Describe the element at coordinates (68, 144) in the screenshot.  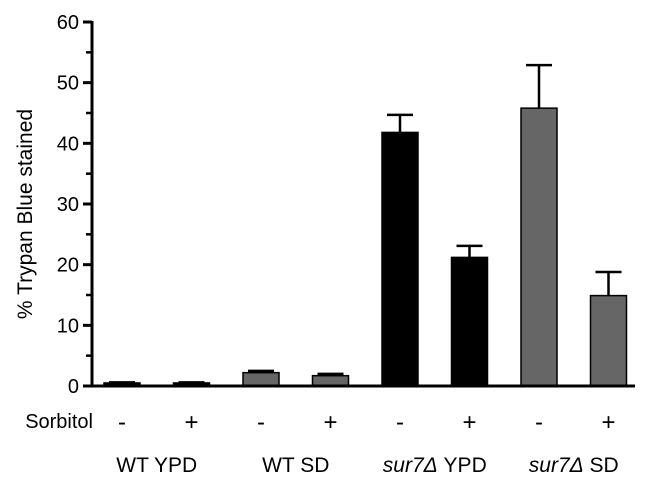
I see `y-tick-label: 40` at that location.